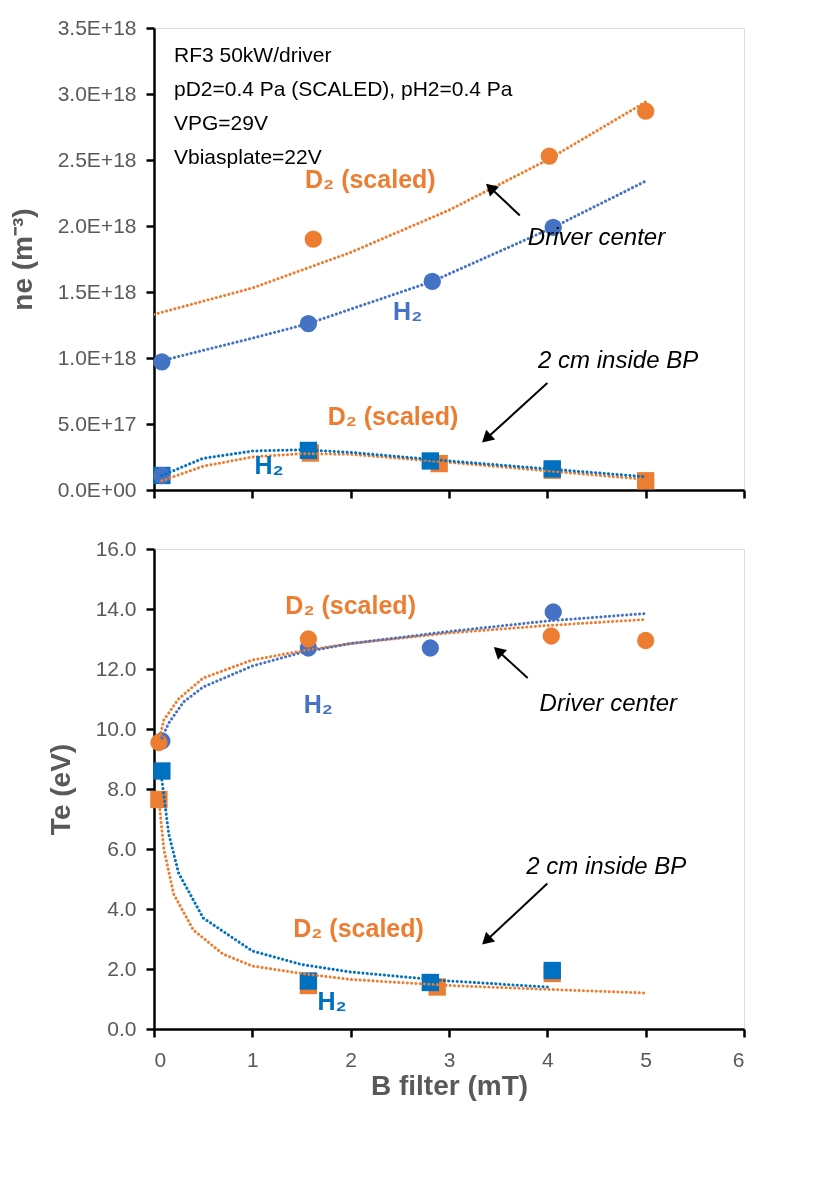 Image resolution: width=834 pixels, height=1189 pixels. What do you see at coordinates (343, 88) in the screenshot?
I see `annotation: pD2=0.4 Pa (SCALED), pH2=0.4 Pa` at bounding box center [343, 88].